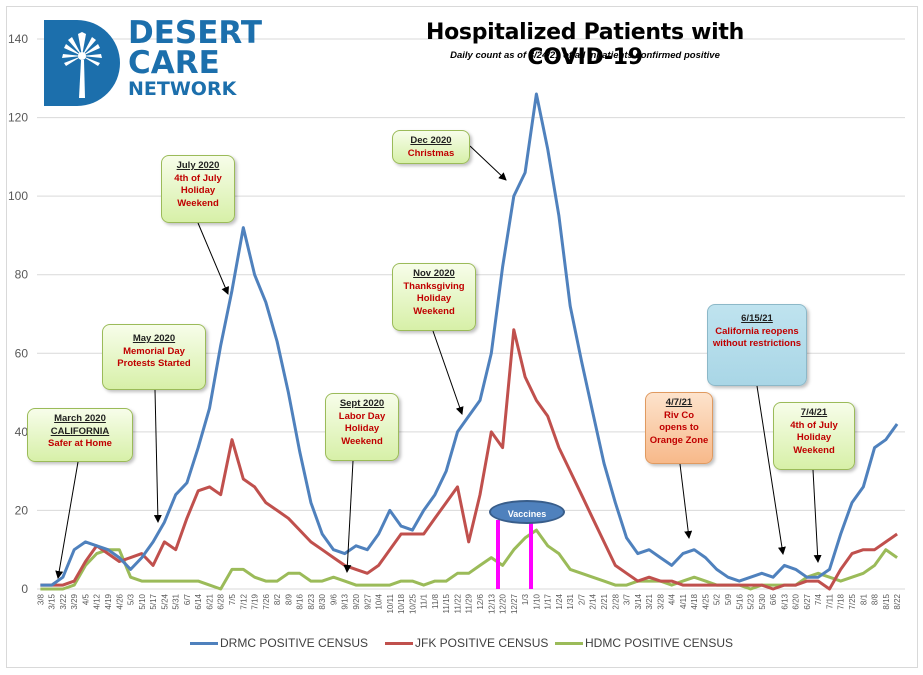 The width and height of the screenshot is (923, 675). What do you see at coordinates (279, 643) in the screenshot?
I see `legend-item-drmc: DRMC POSITIVE CENSUS` at bounding box center [279, 643].